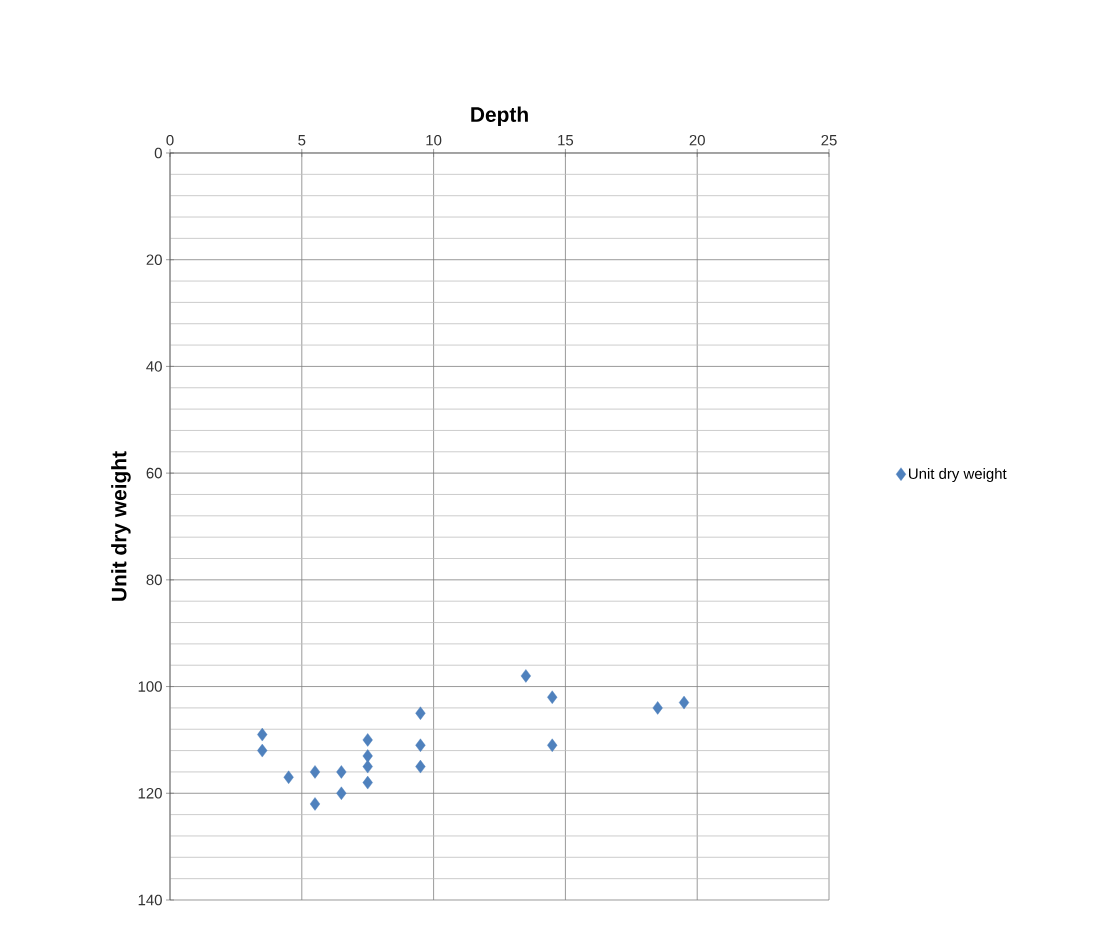 This screenshot has height=938, width=1112. Describe the element at coordinates (434, 140) in the screenshot. I see `x-tick-label: 10` at that location.